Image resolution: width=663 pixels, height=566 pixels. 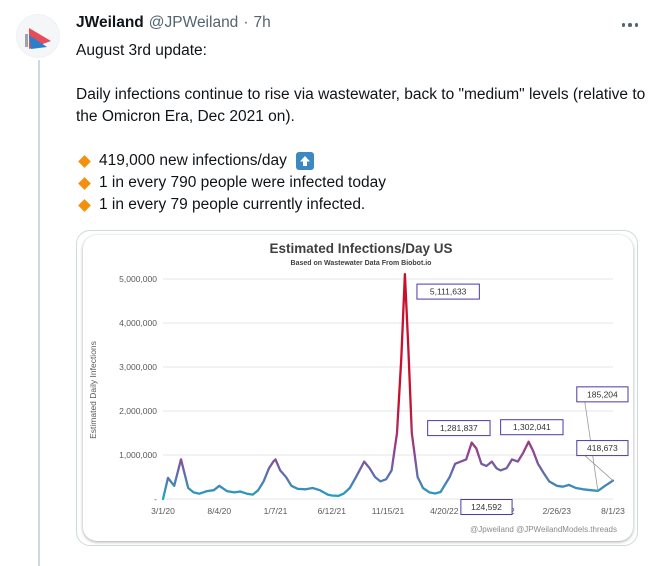 I want to click on y-tick-label: 5,000,000, so click(x=138, y=279).